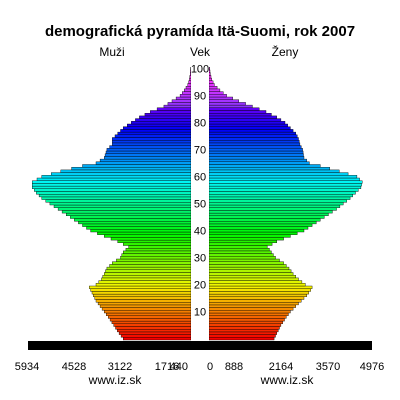  What do you see at coordinates (234, 367) in the screenshot?
I see `x-tick-label: 888` at bounding box center [234, 367].